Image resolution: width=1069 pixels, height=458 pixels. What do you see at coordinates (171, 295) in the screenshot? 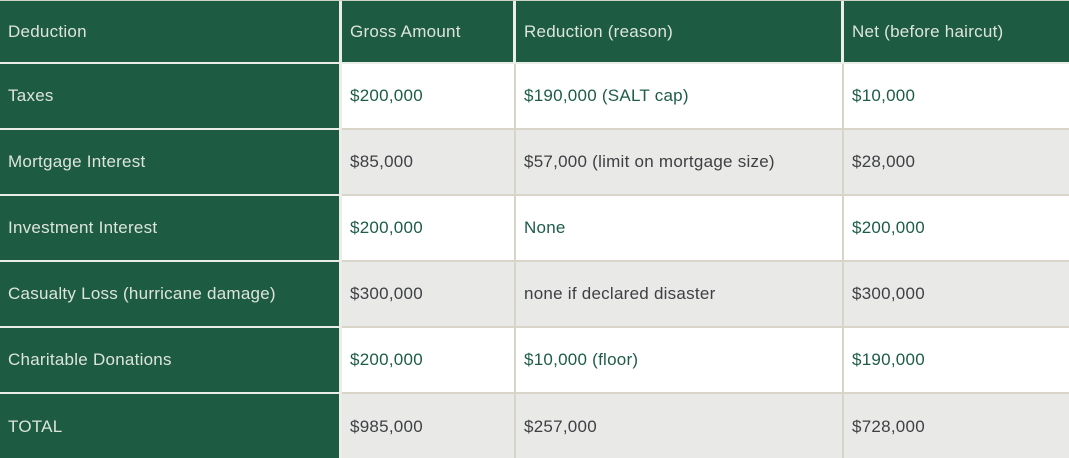
I see `row-label-casualty-loss: Casualty Loss (hurricane damage)` at bounding box center [171, 295].